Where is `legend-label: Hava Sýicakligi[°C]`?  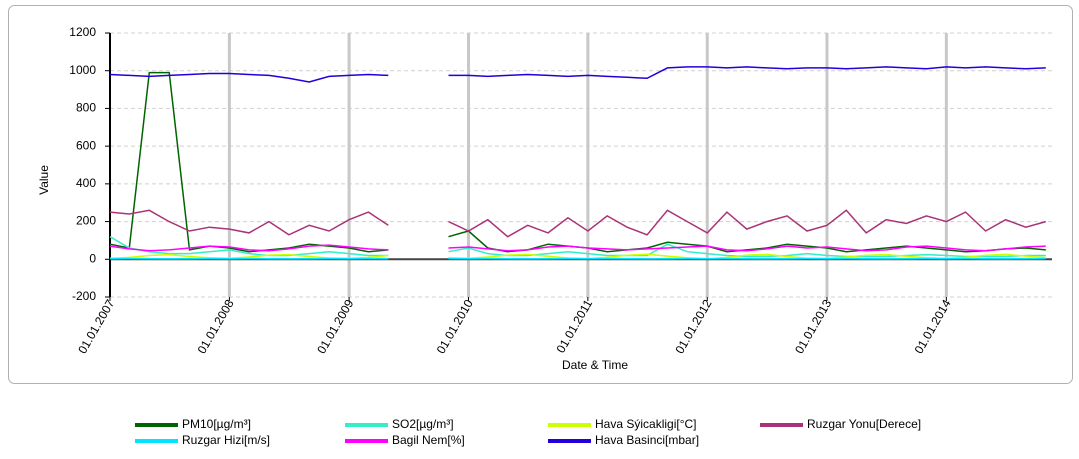 legend-label: Hava Sýicakligi[°C] is located at coordinates (646, 424).